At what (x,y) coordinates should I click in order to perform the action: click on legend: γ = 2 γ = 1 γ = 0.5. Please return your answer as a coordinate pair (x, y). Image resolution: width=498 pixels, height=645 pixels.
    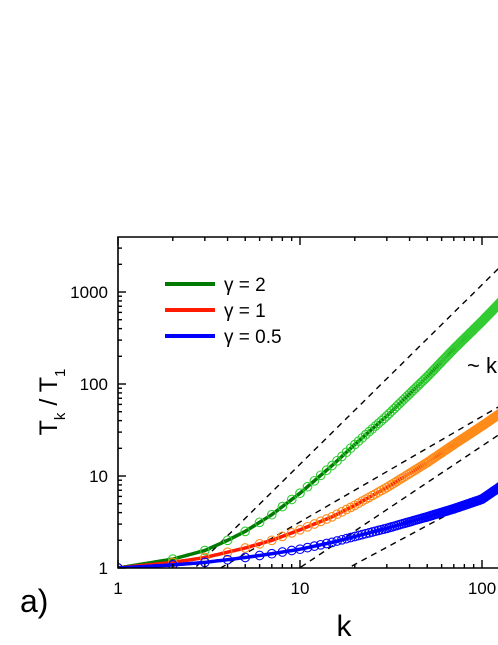
    Looking at the image, I should click on (223, 311).